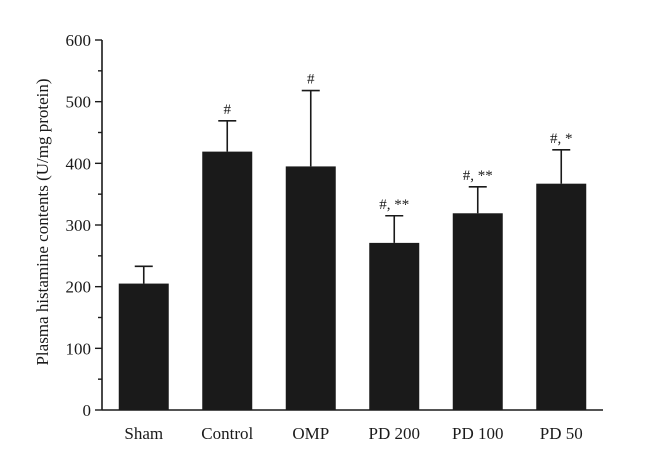 The width and height of the screenshot is (660, 475). I want to click on y-tick-label: 100, so click(79, 348).